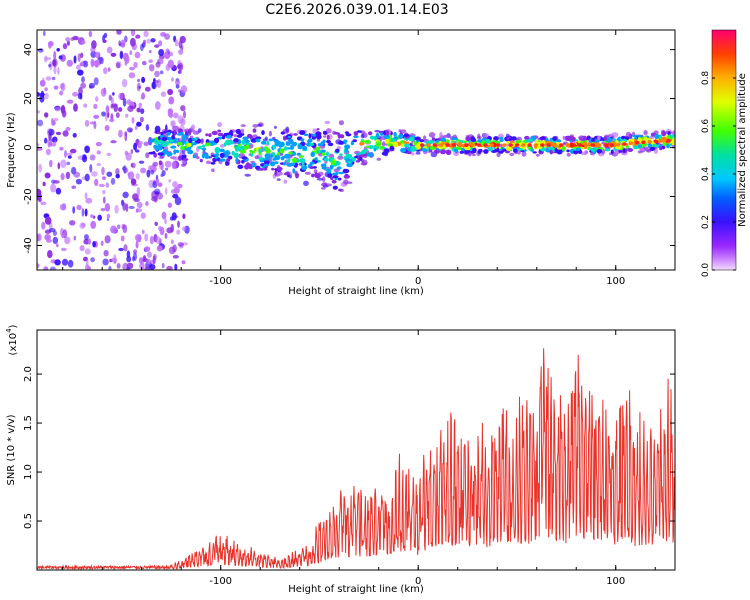 This screenshot has height=600, width=750. What do you see at coordinates (28, 196) in the screenshot?
I see `y-tick-label: -20` at bounding box center [28, 196].